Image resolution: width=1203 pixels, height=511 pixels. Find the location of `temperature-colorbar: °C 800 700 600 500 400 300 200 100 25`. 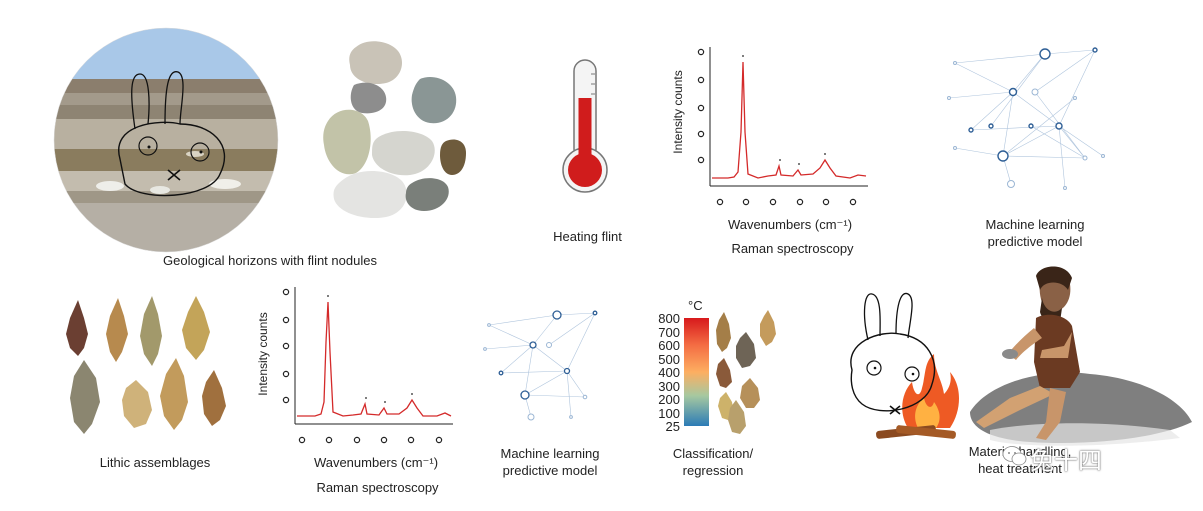

temperature-colorbar: °C 800 700 600 500 400 300 200 100 25 is located at coordinates (677, 365).